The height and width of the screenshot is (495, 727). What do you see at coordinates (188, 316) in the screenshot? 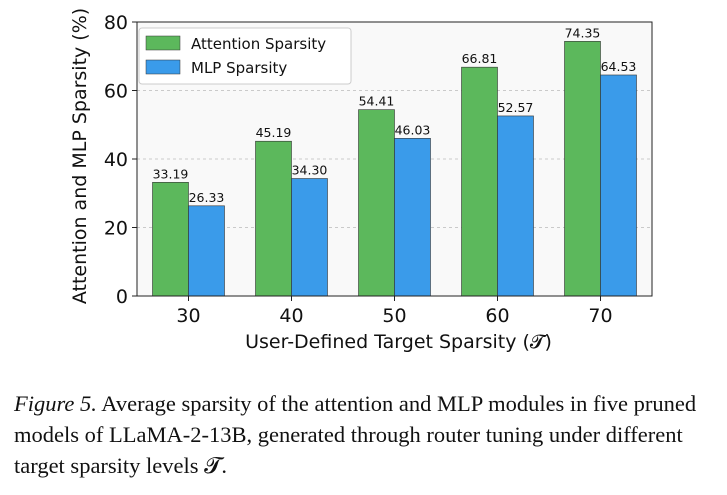
I see `x-tick-label: 30` at bounding box center [188, 316].